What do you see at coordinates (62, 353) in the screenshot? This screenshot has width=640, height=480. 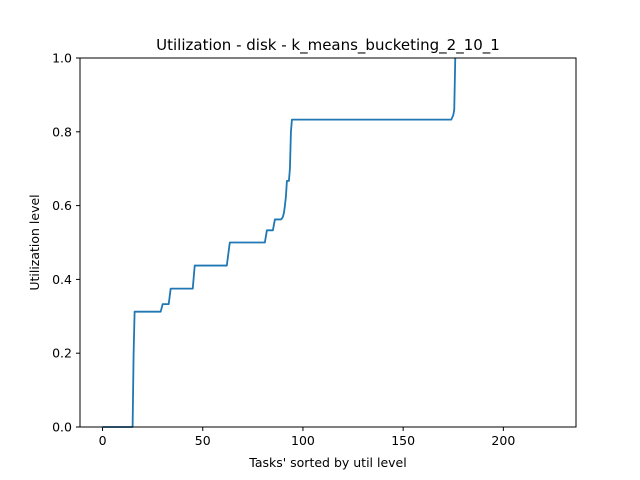 I see `y-tick-label: 0.2` at bounding box center [62, 353].